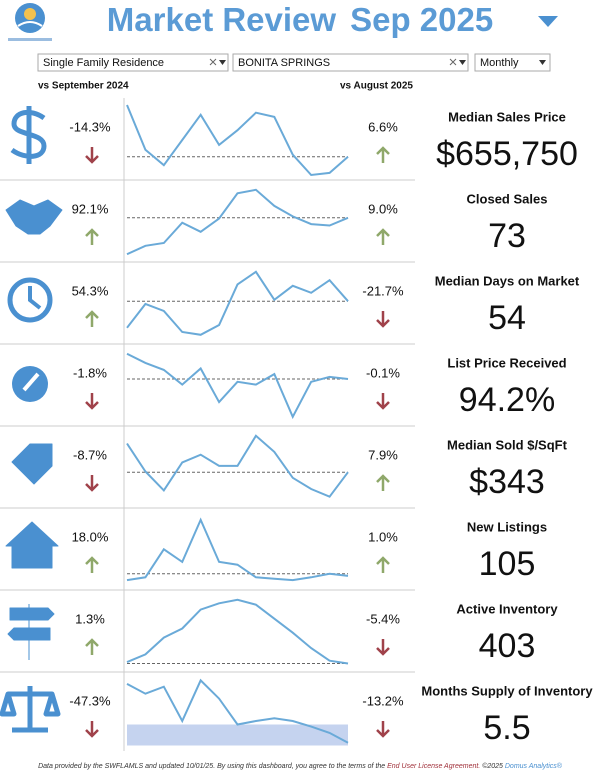  I want to click on metric-value: $655,750, so click(507, 154).